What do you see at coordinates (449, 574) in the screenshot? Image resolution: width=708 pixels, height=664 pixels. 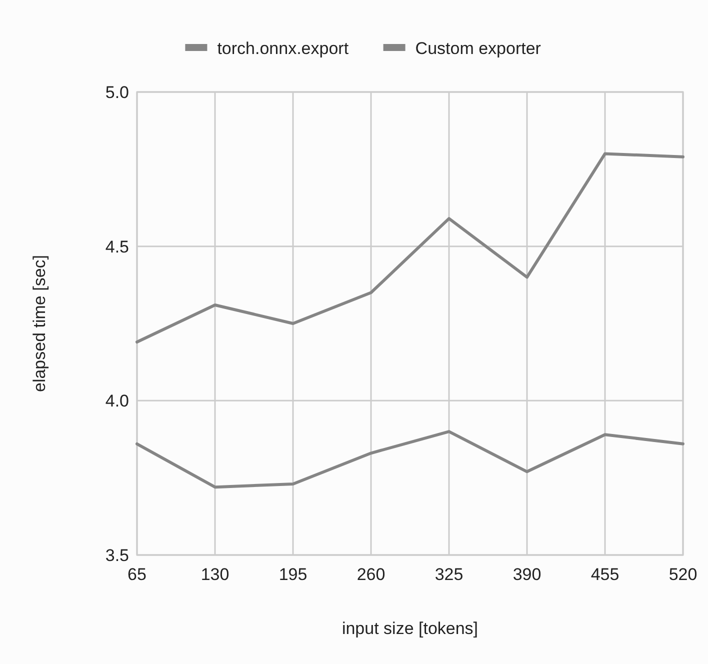 I see `x-tick-label: 325` at bounding box center [449, 574].